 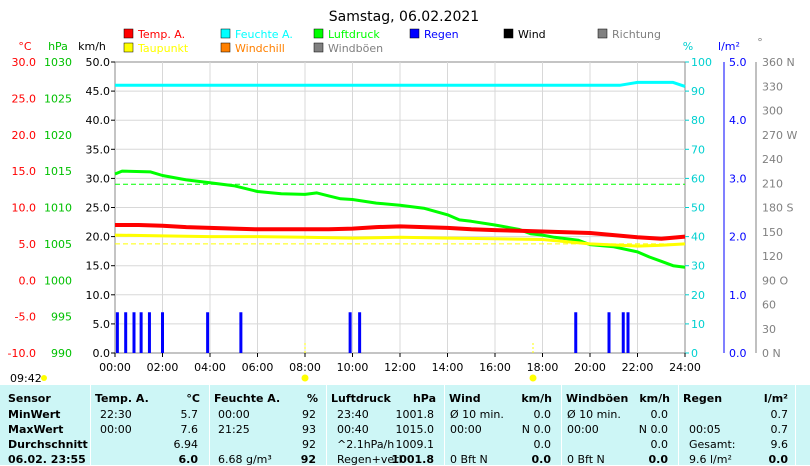 What do you see at coordinates (193, 398) in the screenshot?
I see `header-temp-unit: °C` at bounding box center [193, 398].